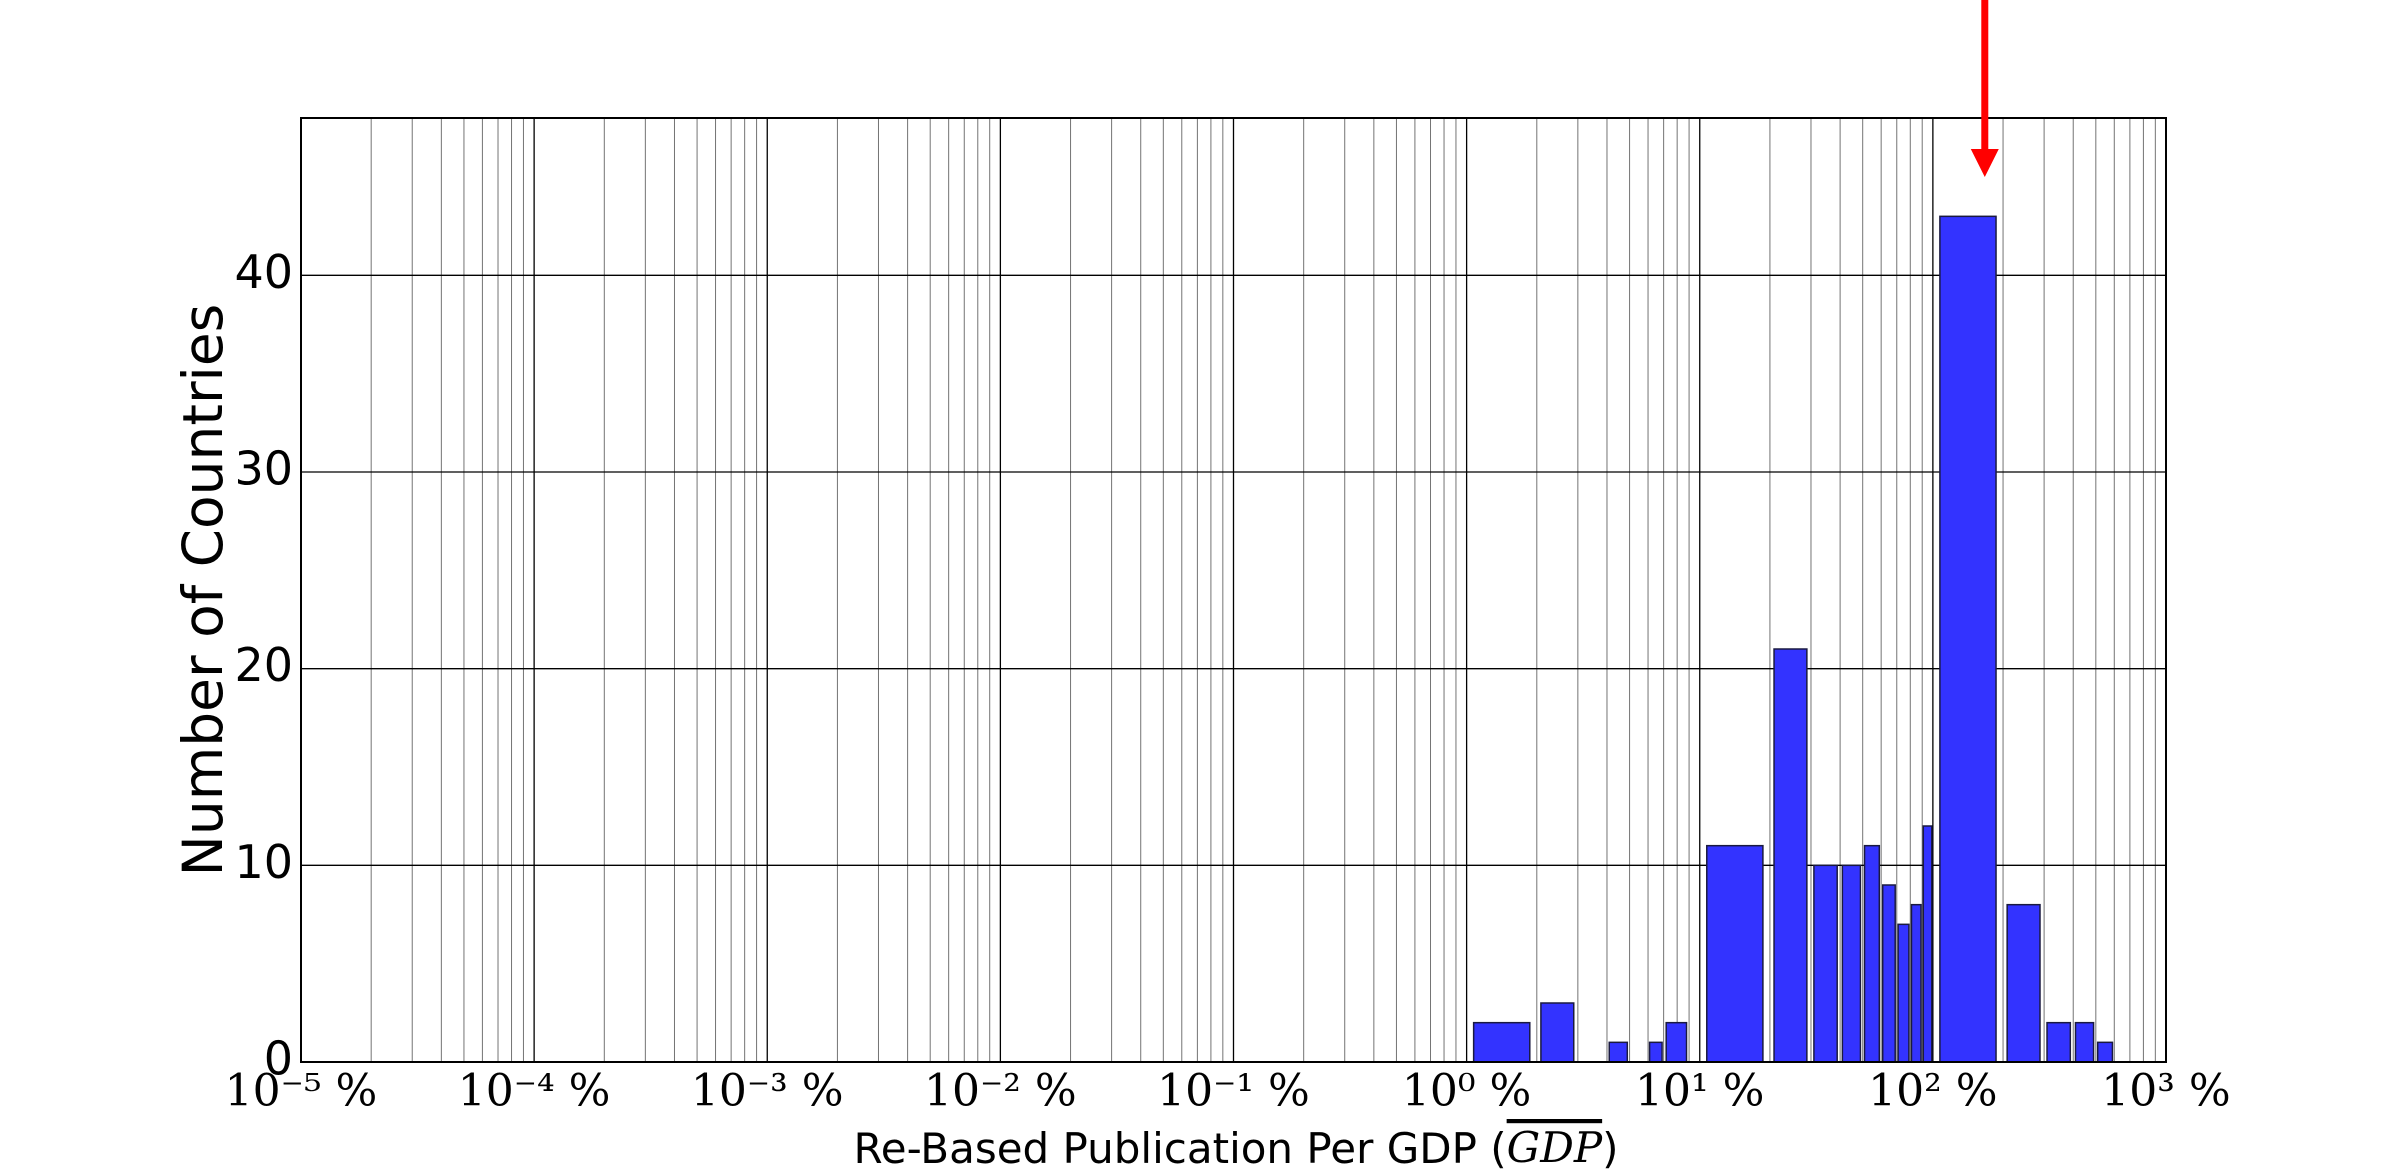 This screenshot has height=1175, width=2395. What do you see at coordinates (301, 1091) in the screenshot?
I see `x-tick-label: 10⁻⁵ %` at bounding box center [301, 1091].